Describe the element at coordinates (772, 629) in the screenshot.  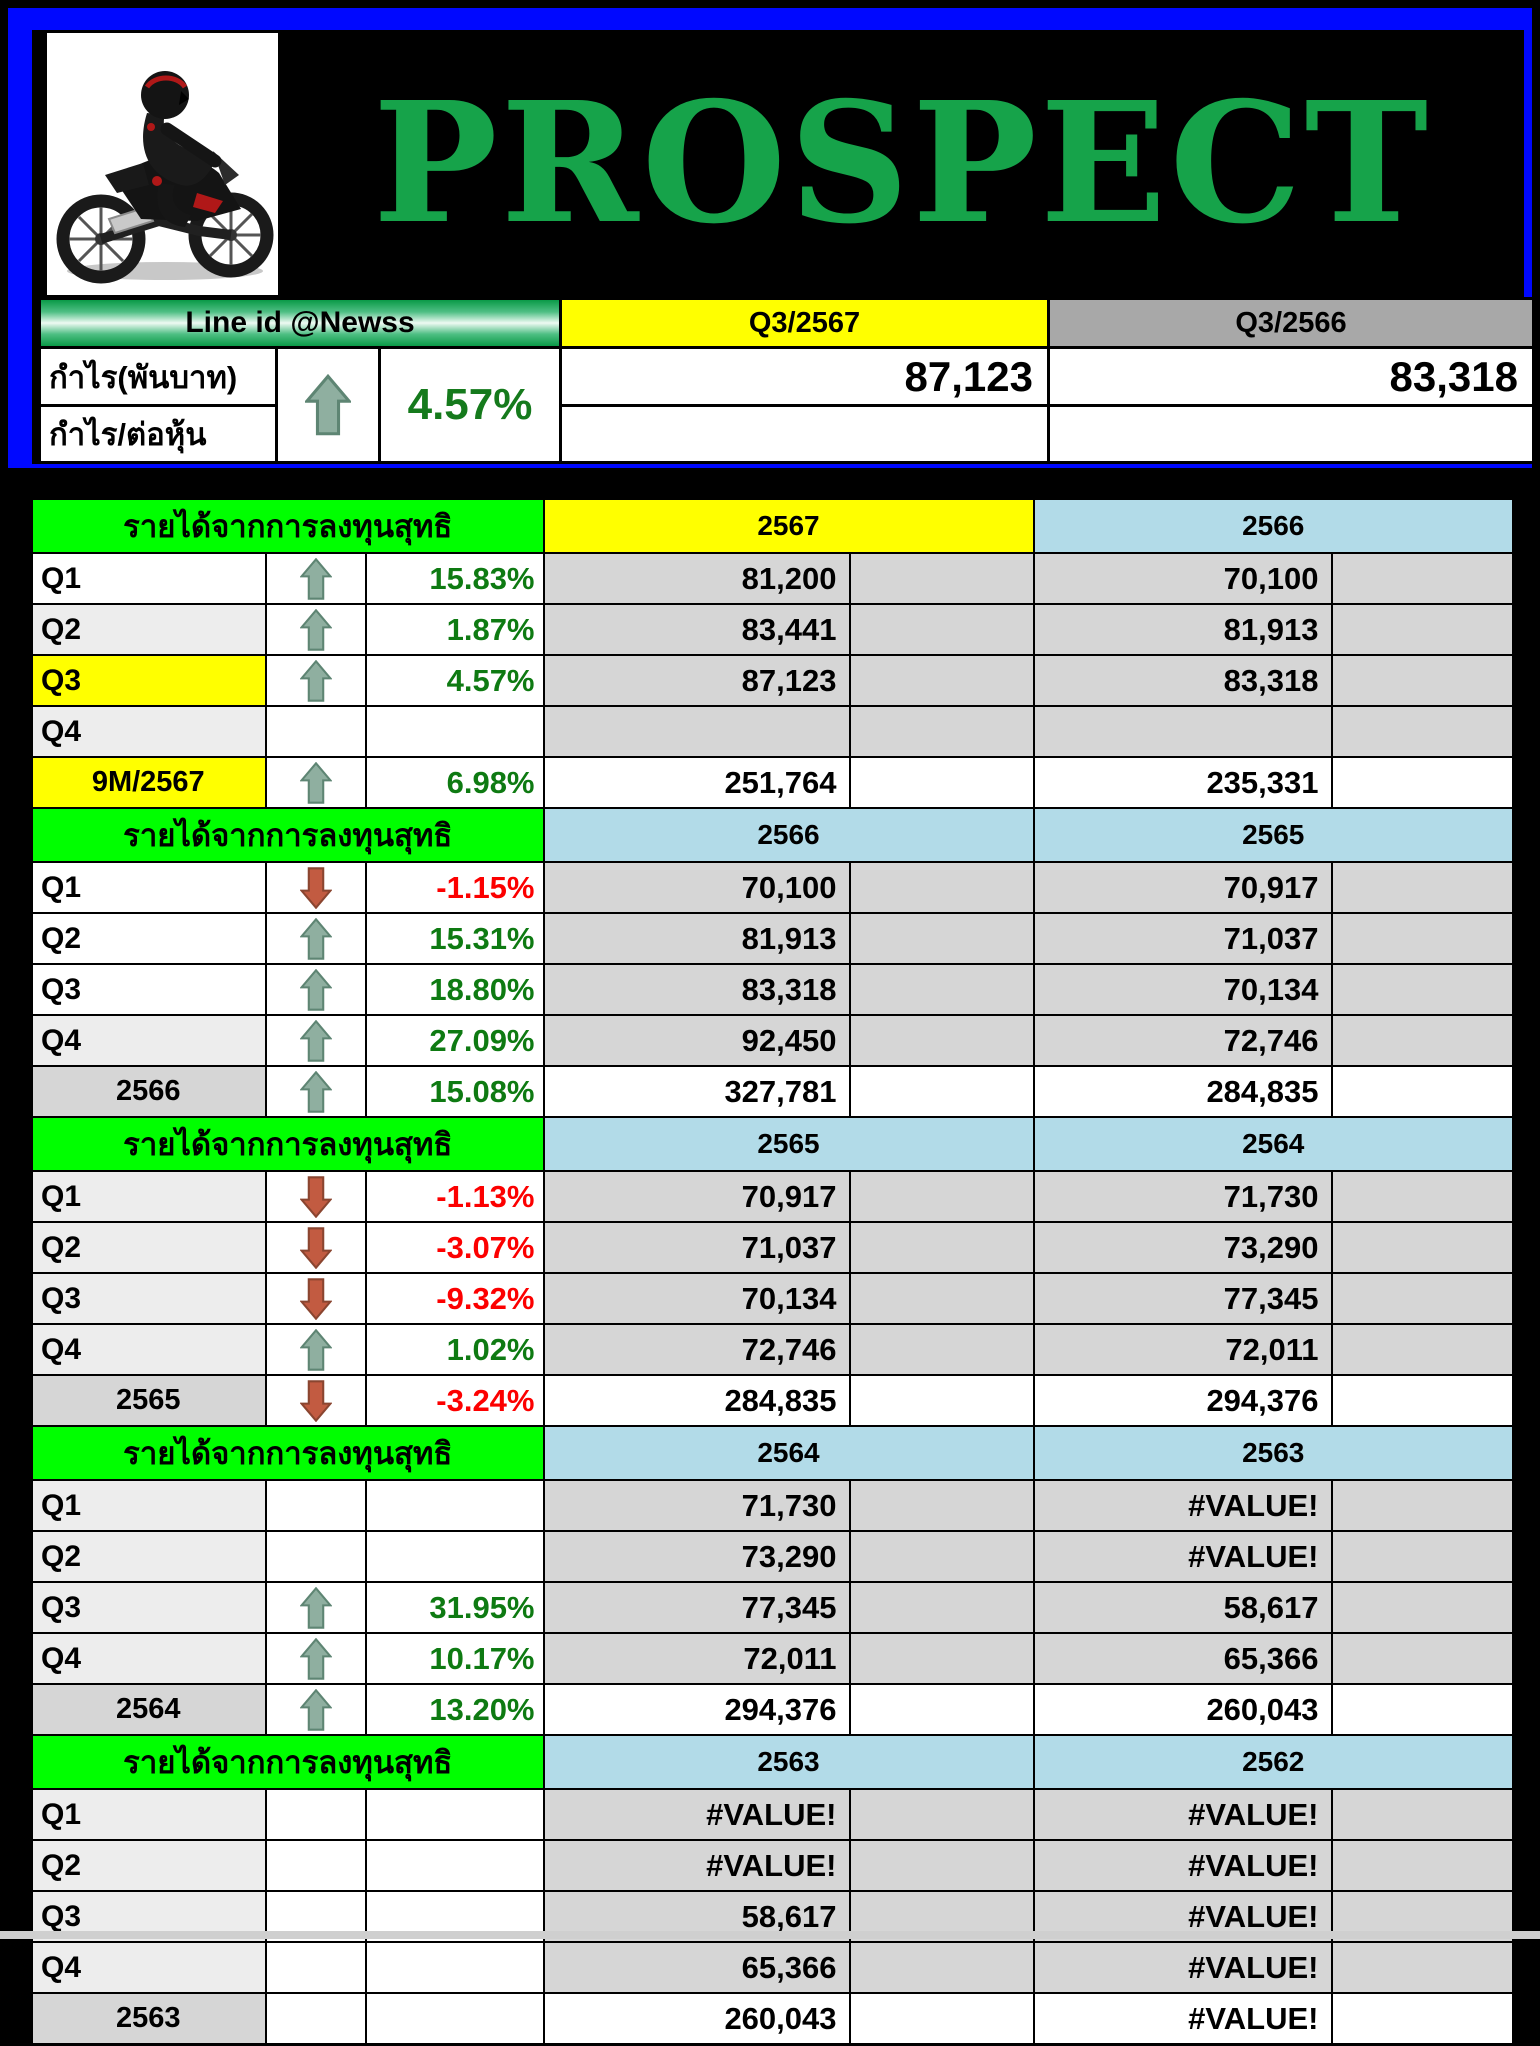
I see `table-row: Q2 1.87% 83,441 81,913` at that location.